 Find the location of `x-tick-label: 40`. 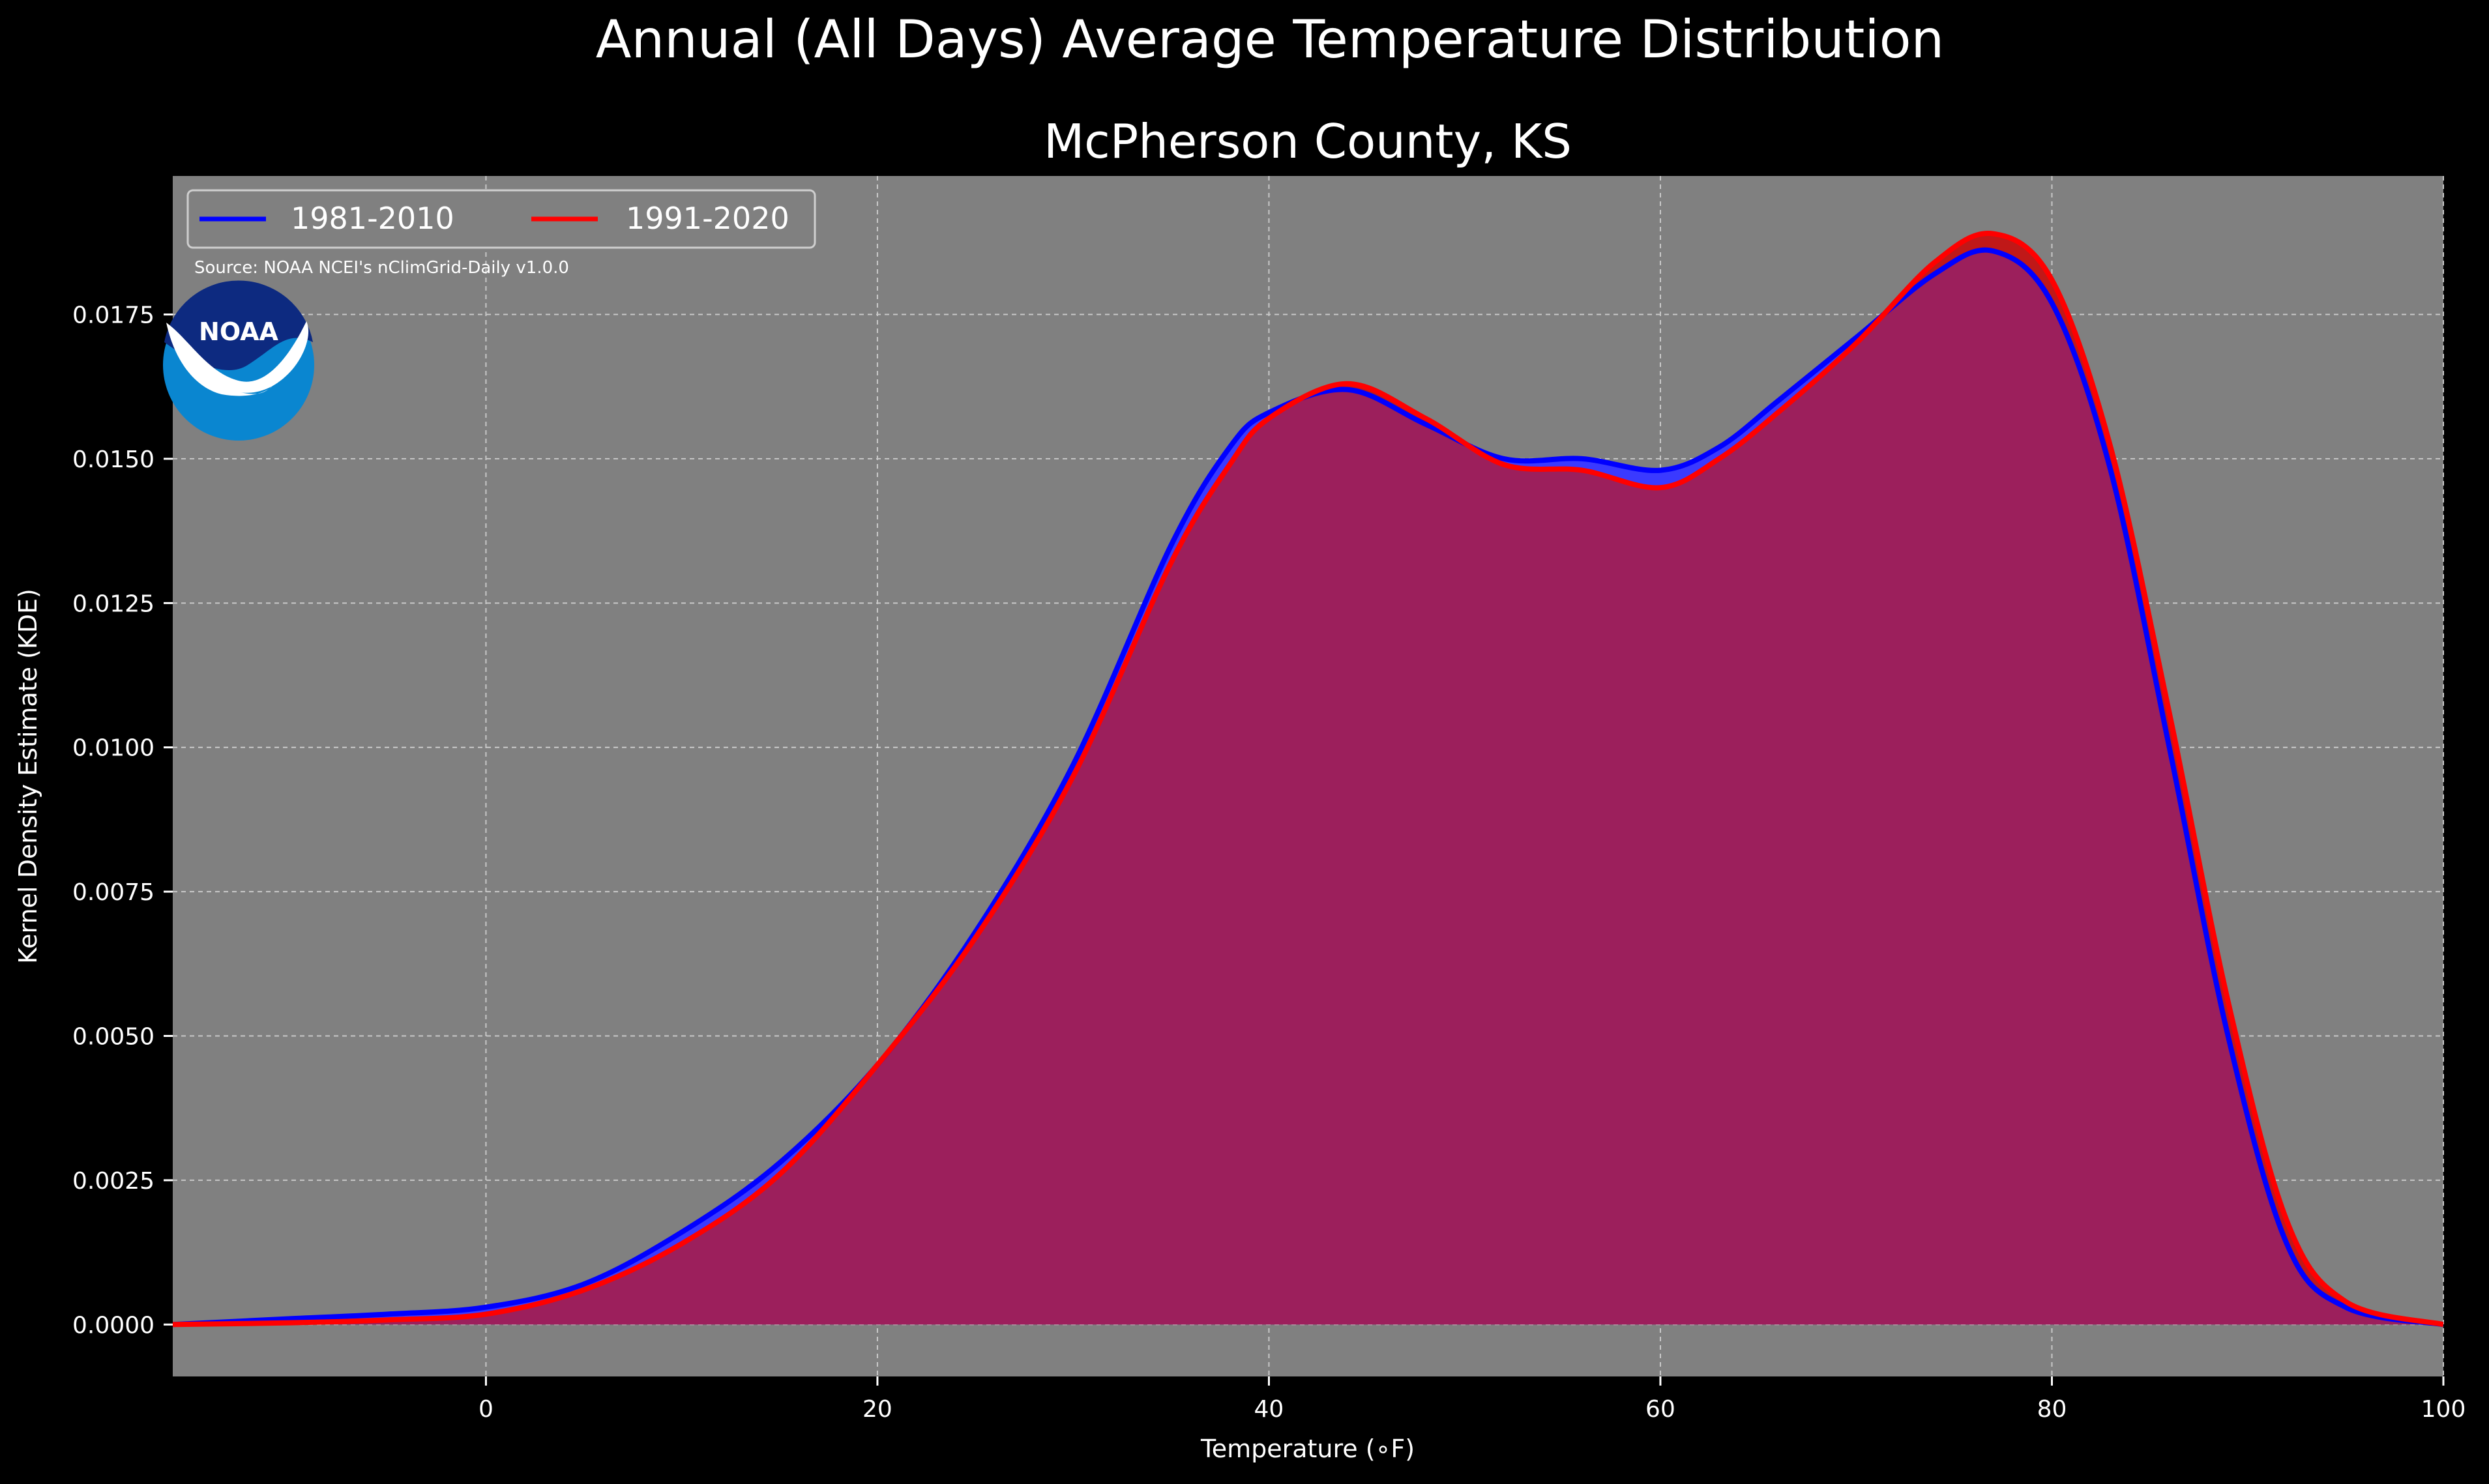

x-tick-label: 40 is located at coordinates (1269, 1410).